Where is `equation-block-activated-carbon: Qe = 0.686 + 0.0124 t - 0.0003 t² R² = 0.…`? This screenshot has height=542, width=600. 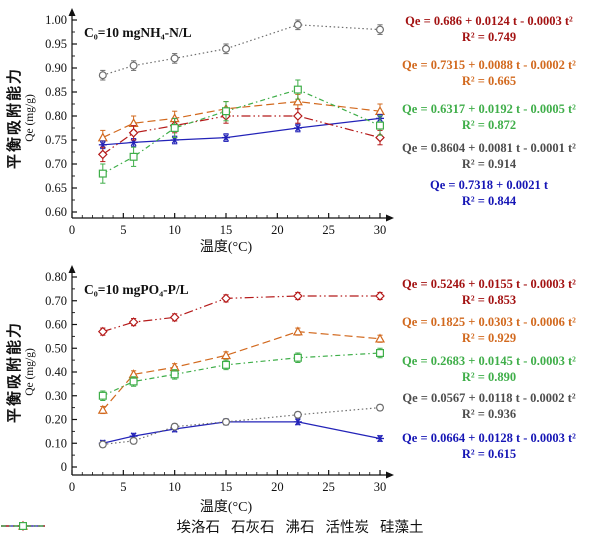
equation-block-activated-carbon: Qe = 0.686 + 0.0124 t - 0.0003 t² R² = 0.… is located at coordinates (489, 29).